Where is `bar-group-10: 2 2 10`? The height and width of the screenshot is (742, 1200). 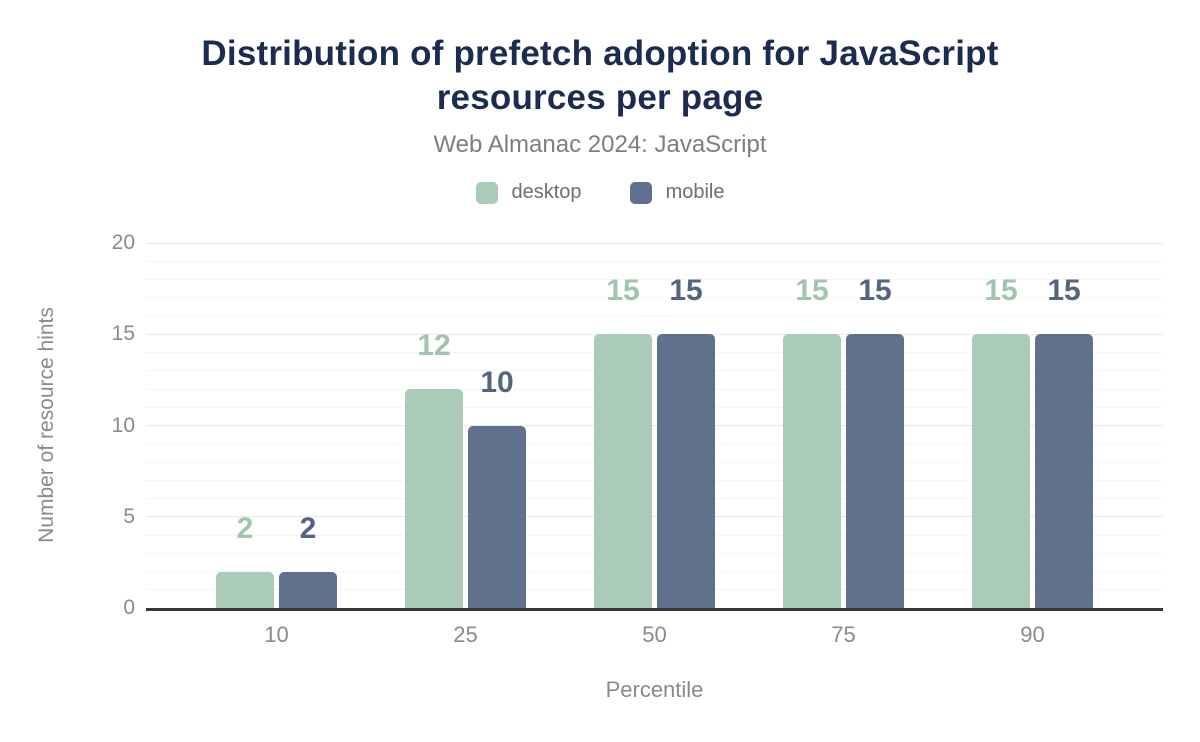
bar-group-10: 2 2 10 is located at coordinates (276, 445).